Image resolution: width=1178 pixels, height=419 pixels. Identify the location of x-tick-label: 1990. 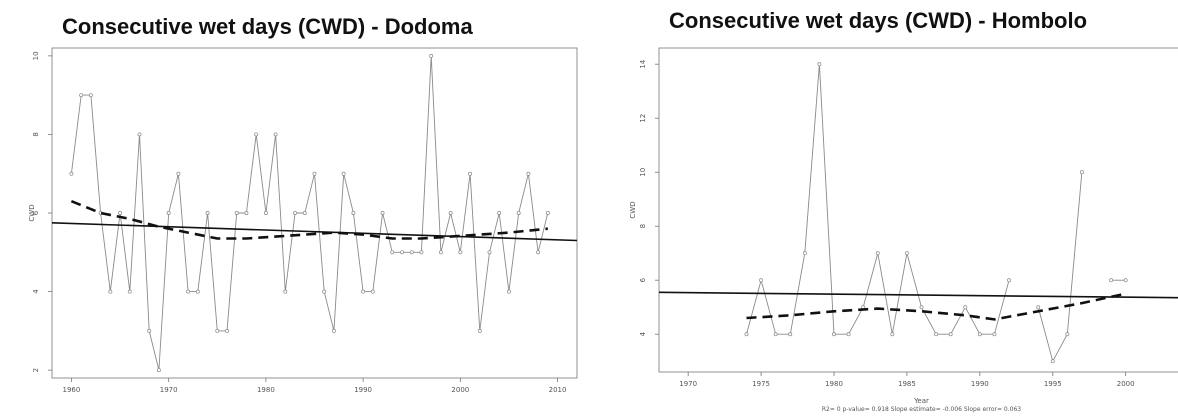
(363, 390).